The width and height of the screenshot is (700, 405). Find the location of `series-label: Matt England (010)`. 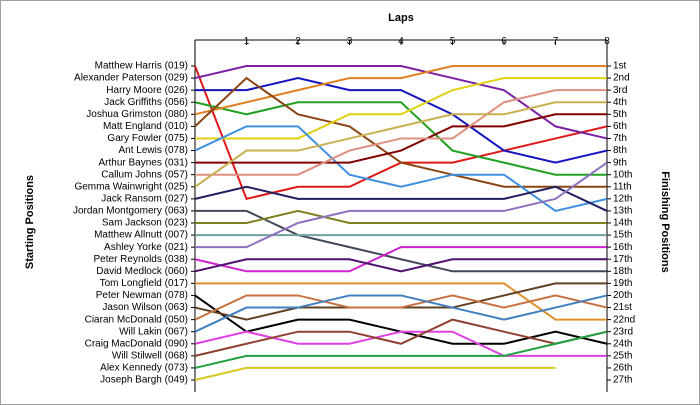

series-label: Matt England (010) is located at coordinates (145, 126).